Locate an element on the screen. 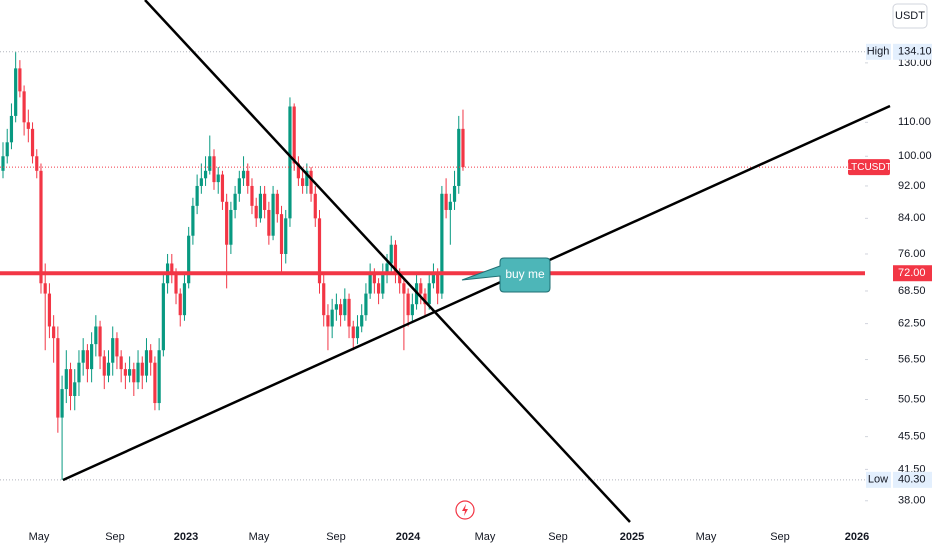  y-tick-label: 110.00 is located at coordinates (914, 122).